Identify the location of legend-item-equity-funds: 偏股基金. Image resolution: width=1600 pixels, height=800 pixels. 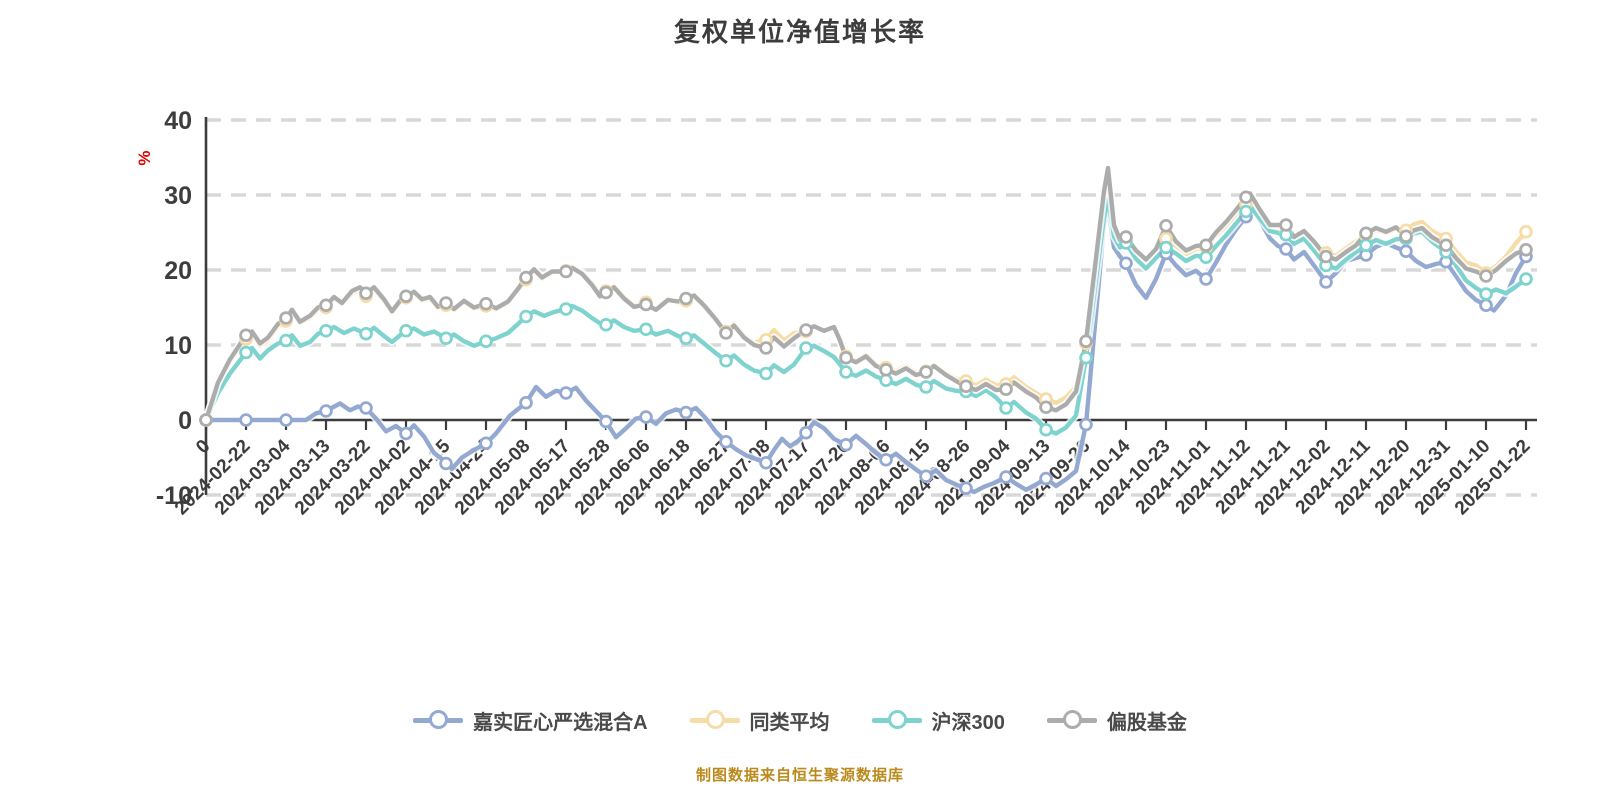
(1116, 720).